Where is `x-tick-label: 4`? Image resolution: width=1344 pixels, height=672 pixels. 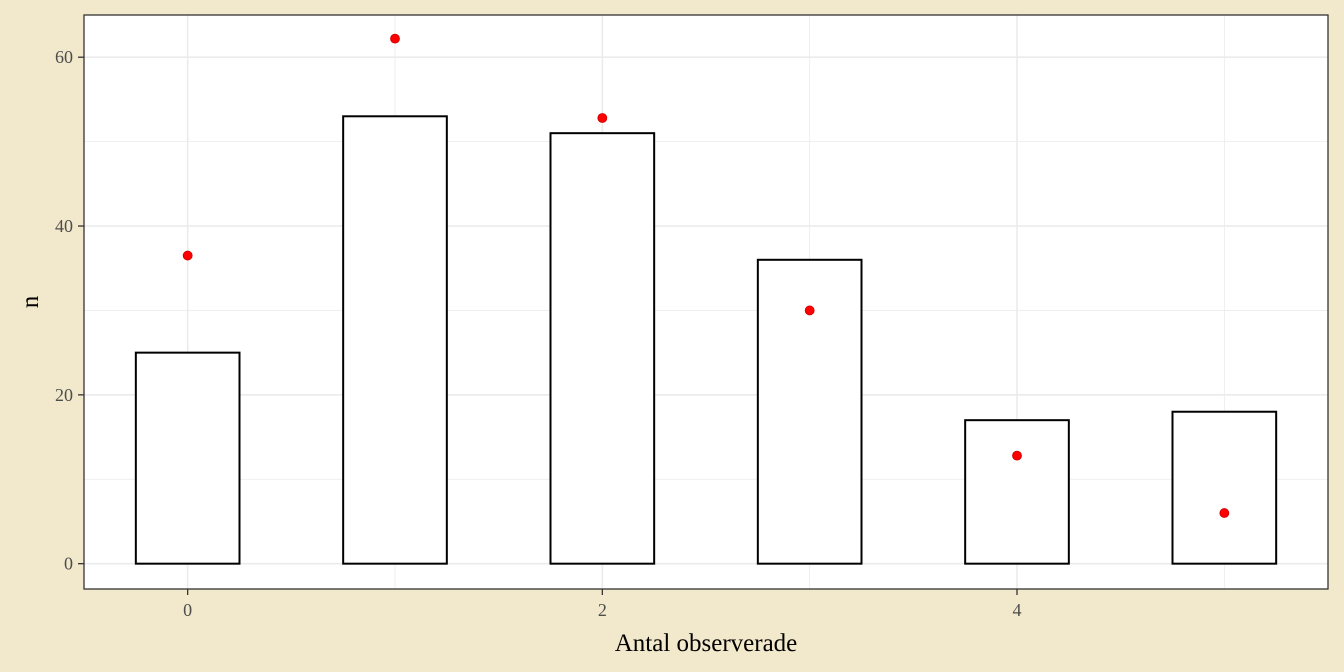
x-tick-label: 4 is located at coordinates (1017, 610).